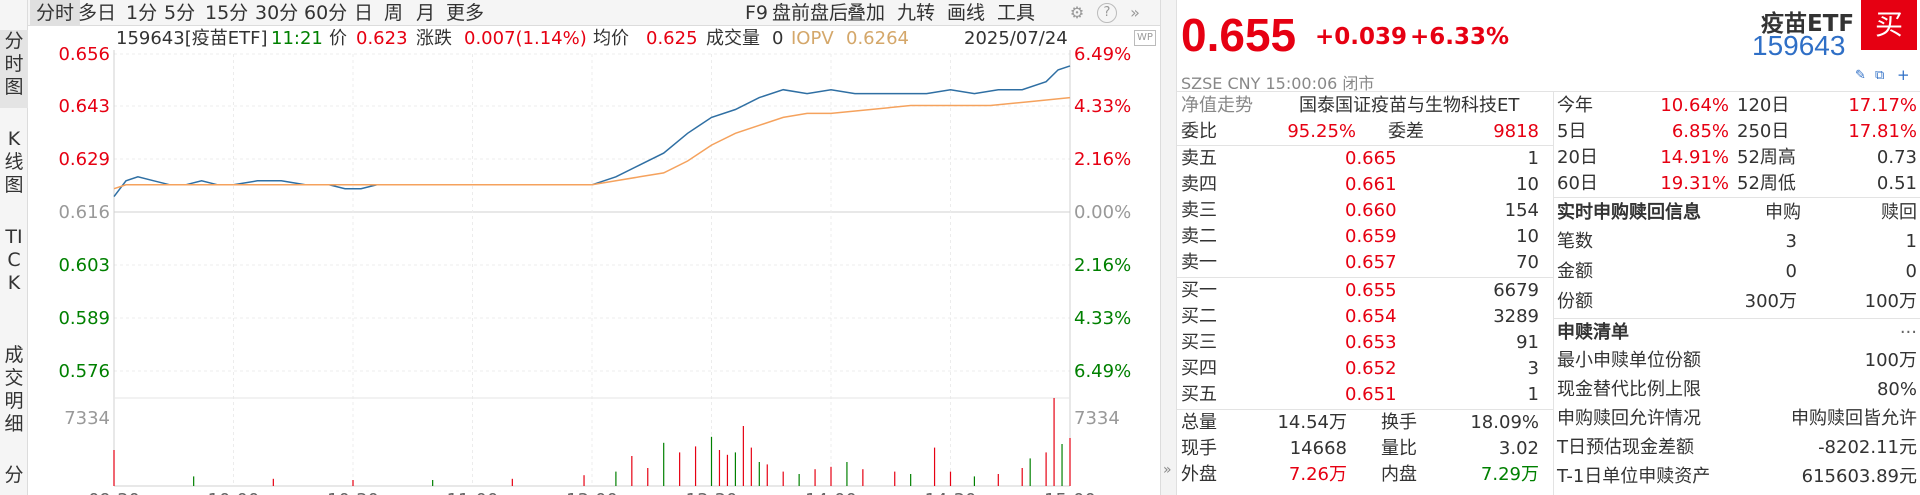 The width and height of the screenshot is (1920, 495). Describe the element at coordinates (1518, 448) in the screenshot. I see `volume-ratio-value: 3.02` at that location.